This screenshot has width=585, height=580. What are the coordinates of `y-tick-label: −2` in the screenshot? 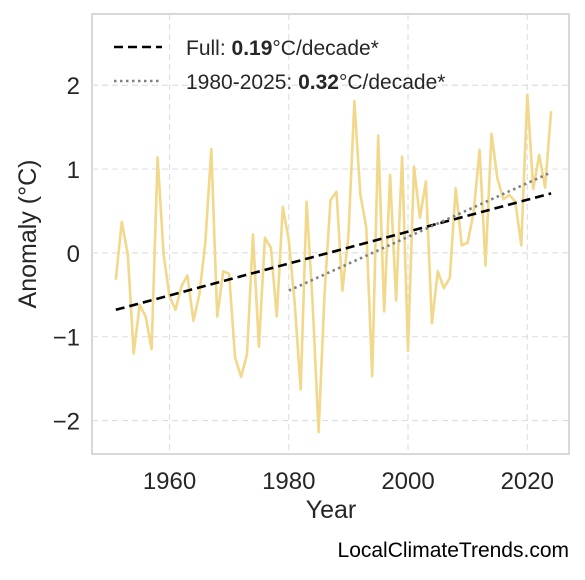 It's located at (66, 421).